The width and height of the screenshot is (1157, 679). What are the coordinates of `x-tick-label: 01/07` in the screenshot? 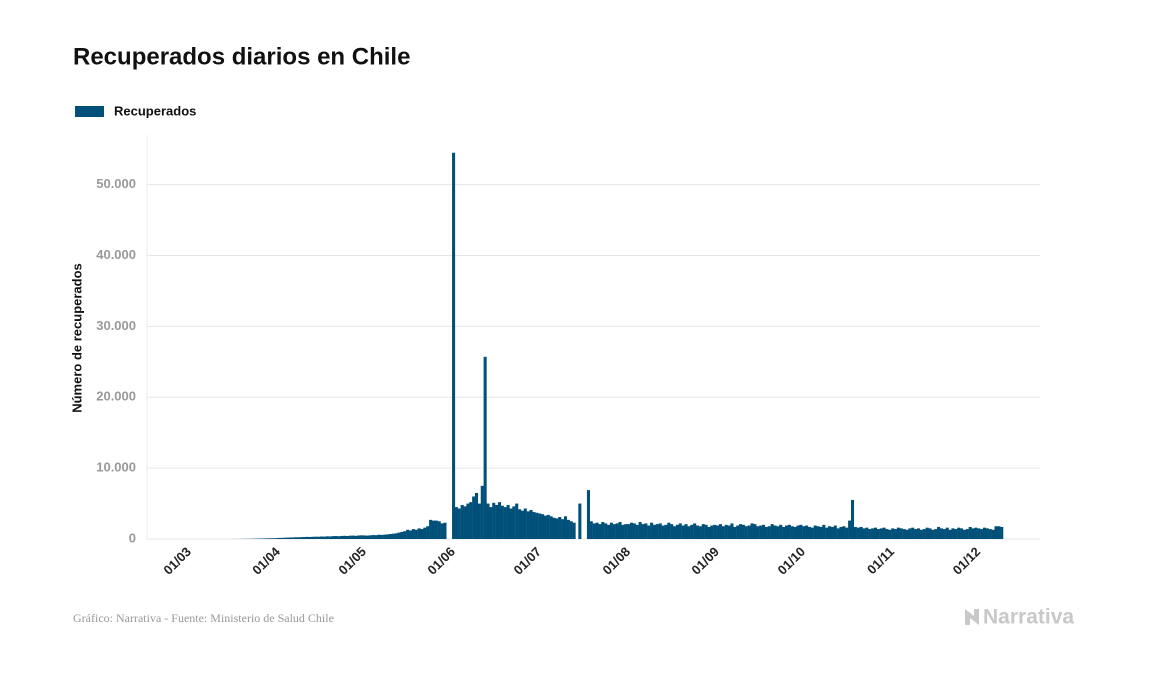 It's located at (528, 561).